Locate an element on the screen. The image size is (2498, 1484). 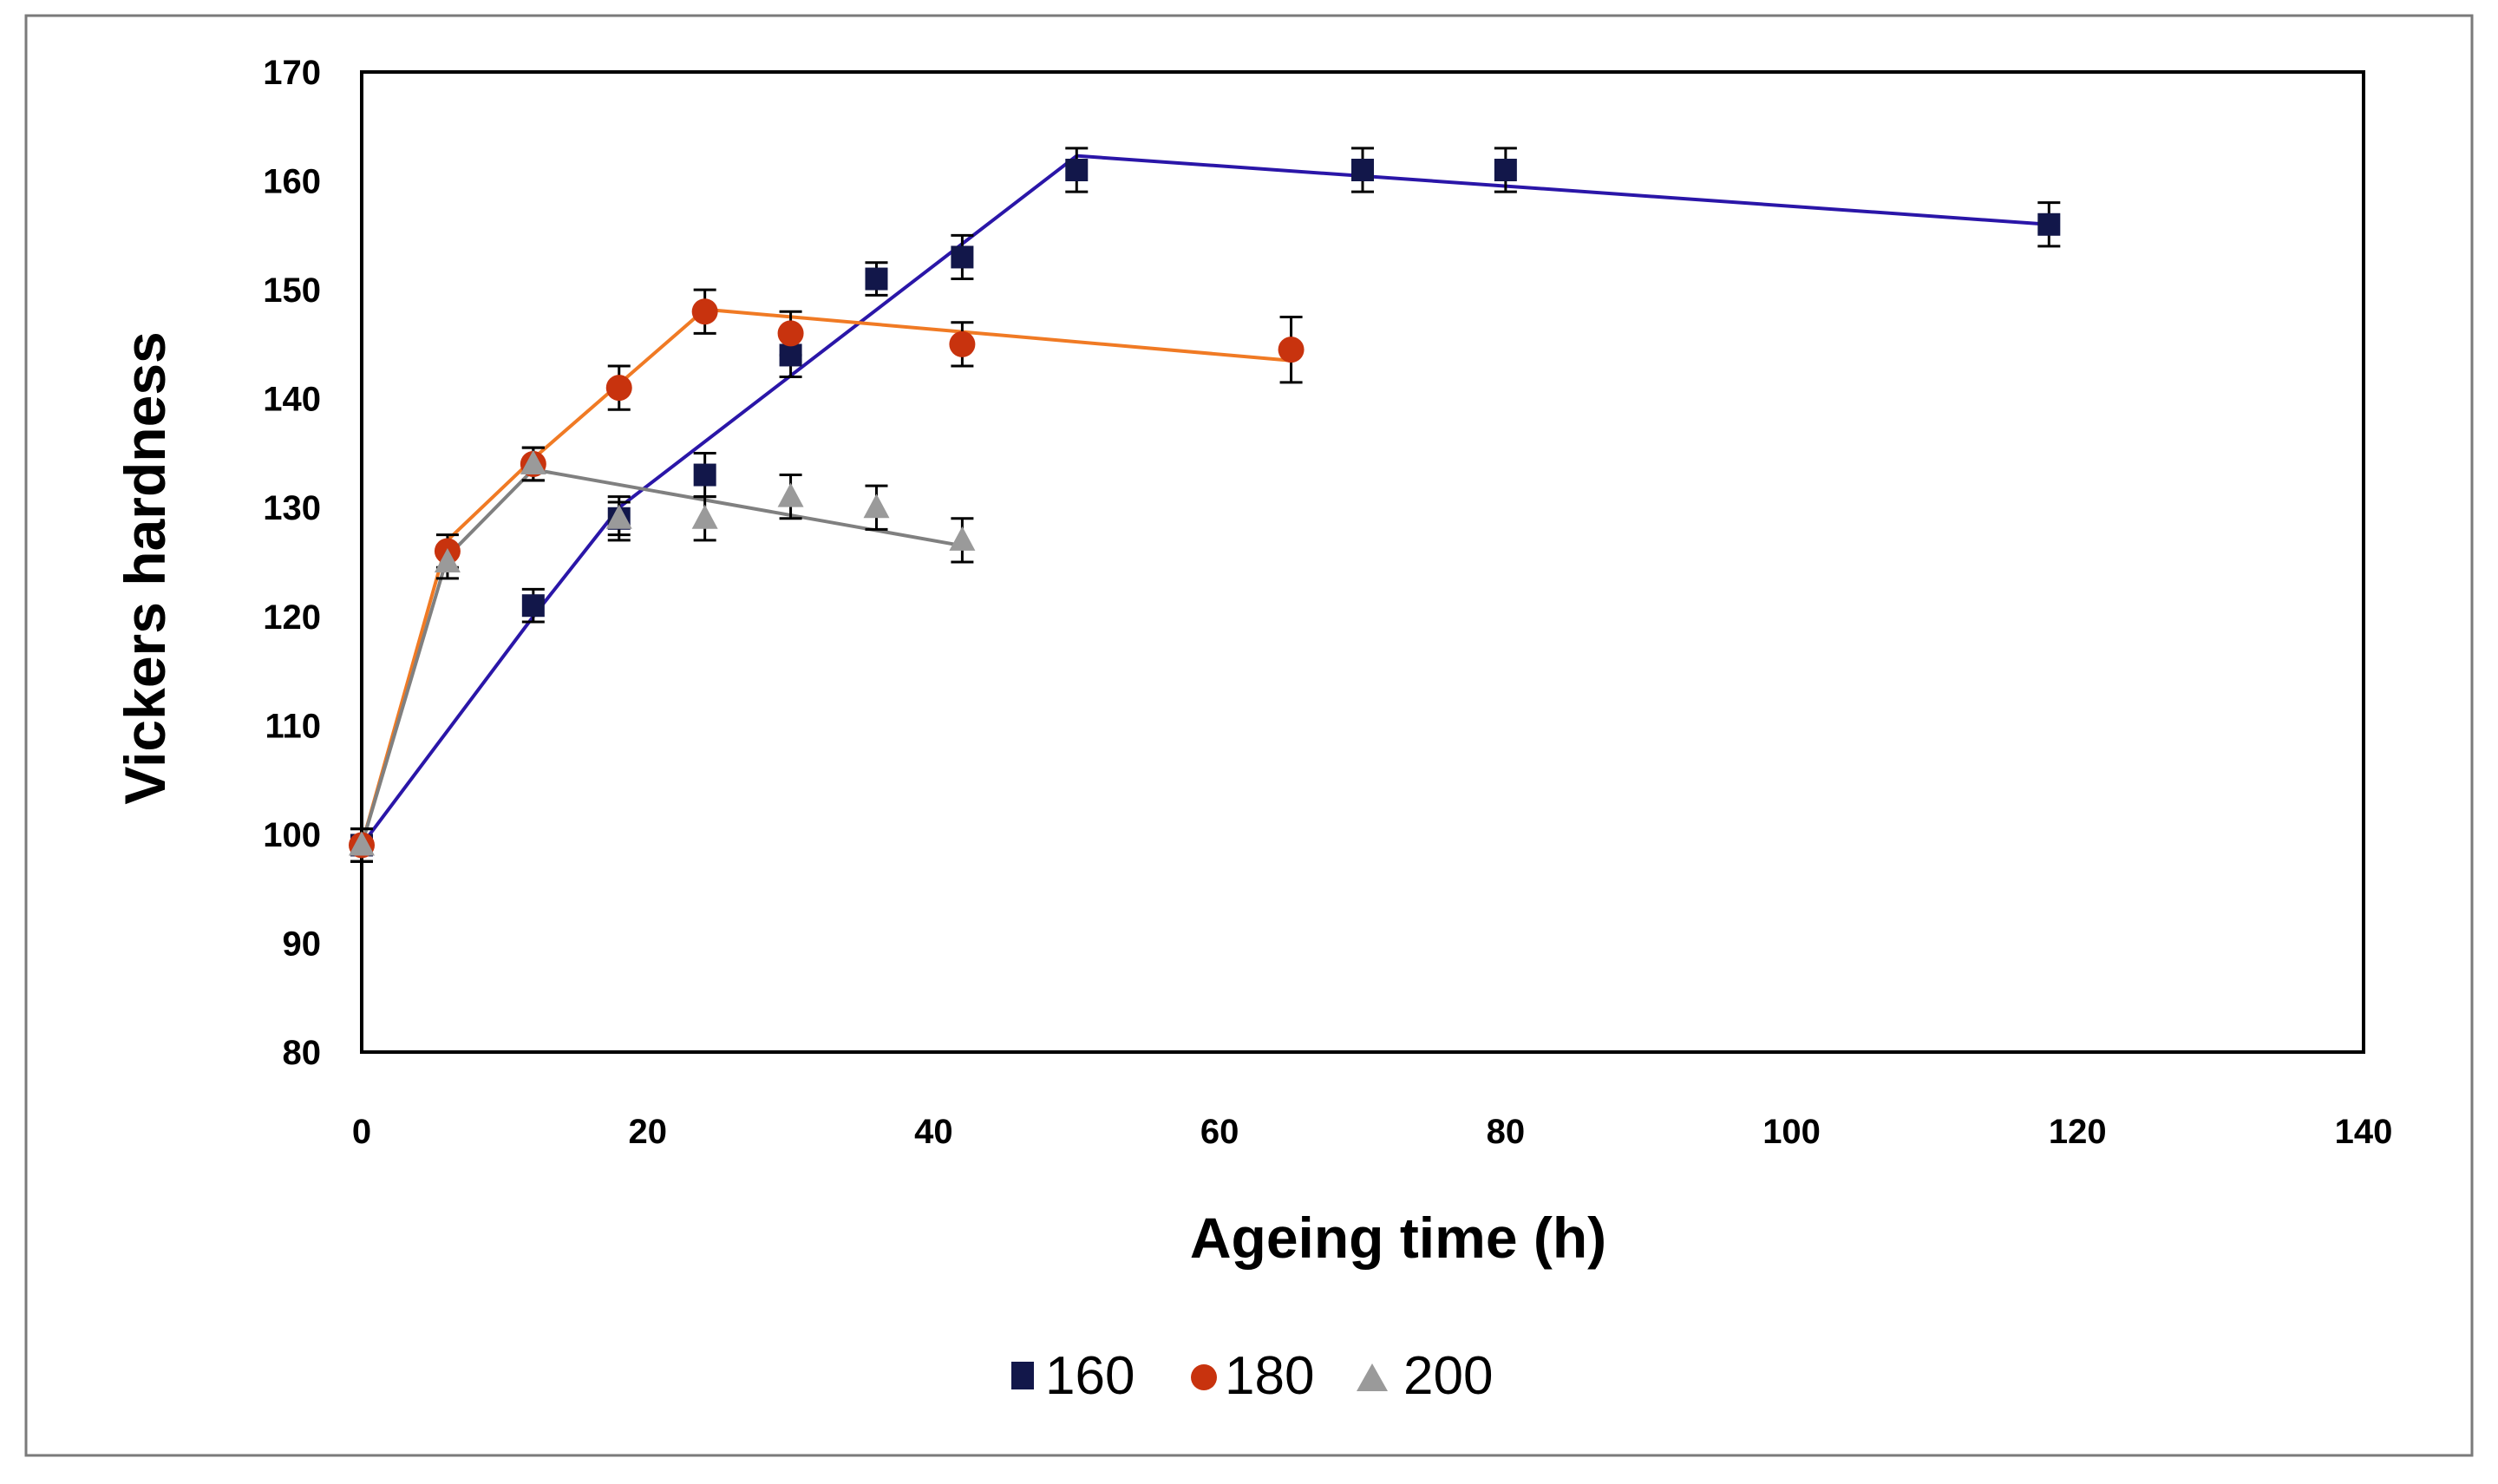
legend-label-200: 200 is located at coordinates (1448, 1376).